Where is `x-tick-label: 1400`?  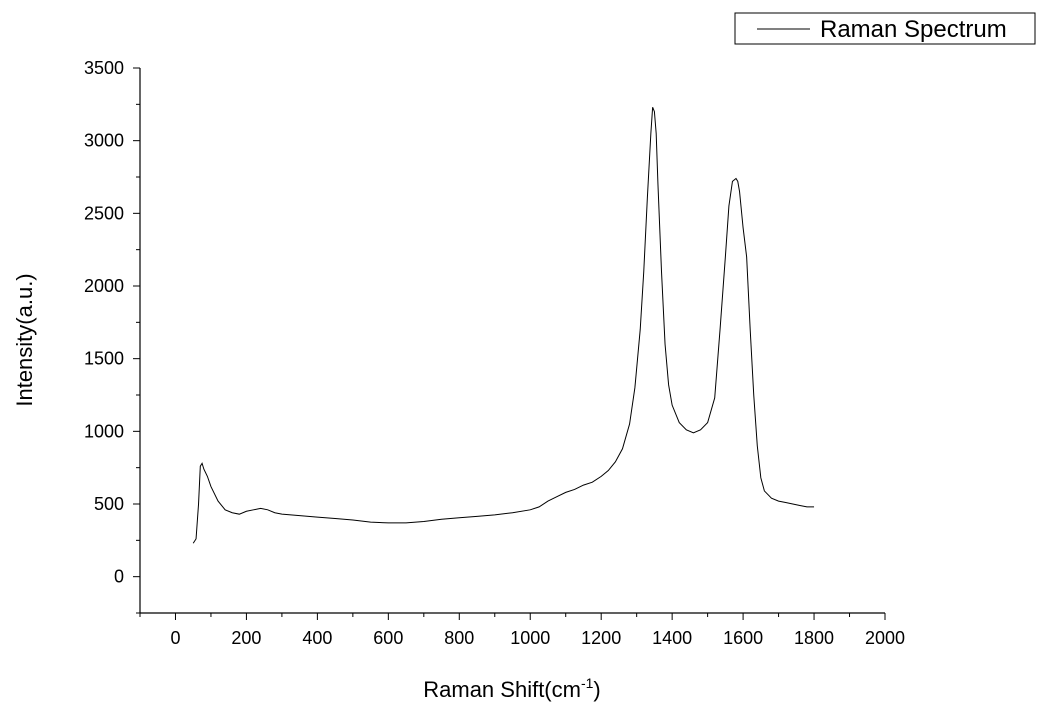
x-tick-label: 1400 is located at coordinates (672, 638).